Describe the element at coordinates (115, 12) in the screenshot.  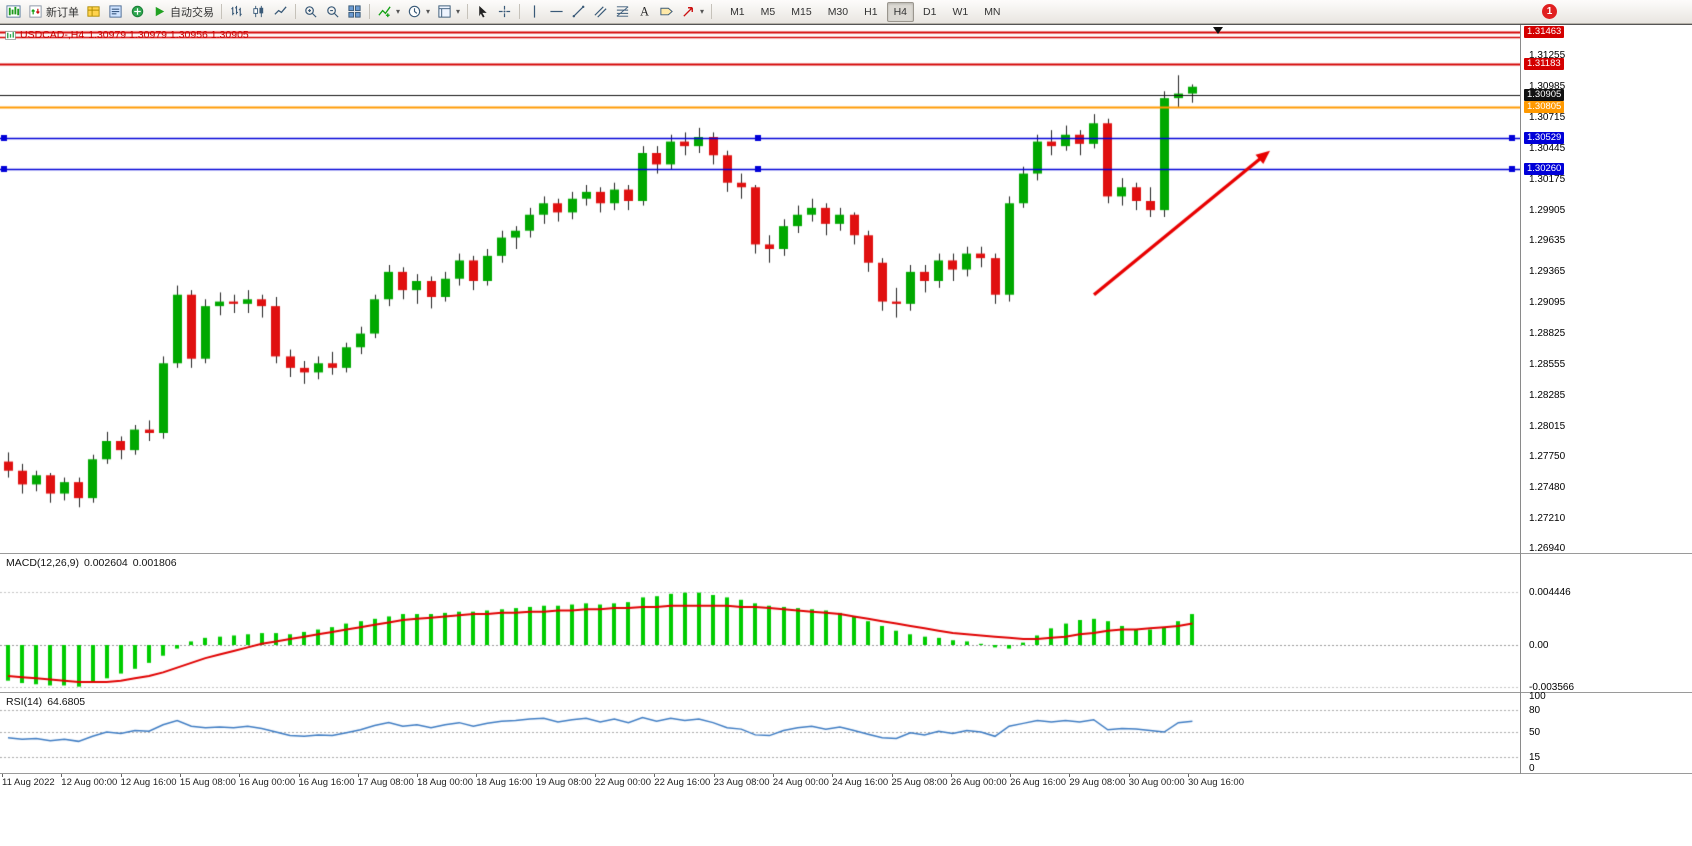
I see `data-window-icon` at that location.